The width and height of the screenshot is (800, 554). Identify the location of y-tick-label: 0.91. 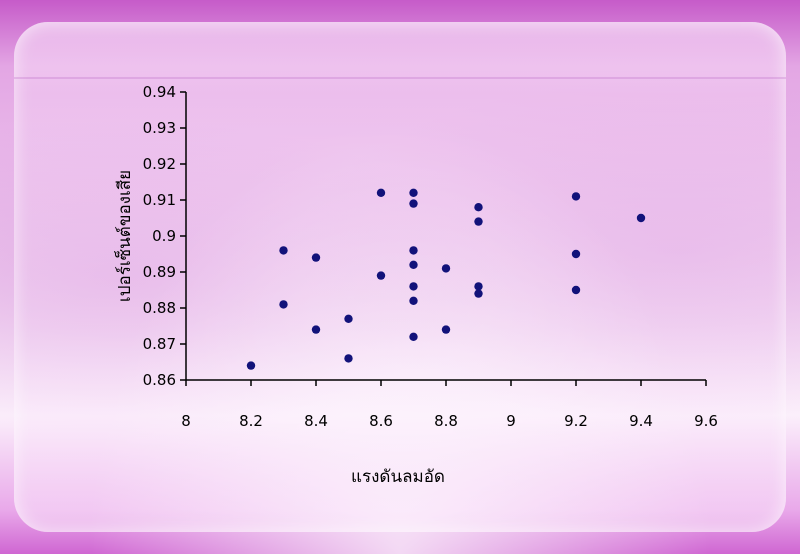
(159, 200).